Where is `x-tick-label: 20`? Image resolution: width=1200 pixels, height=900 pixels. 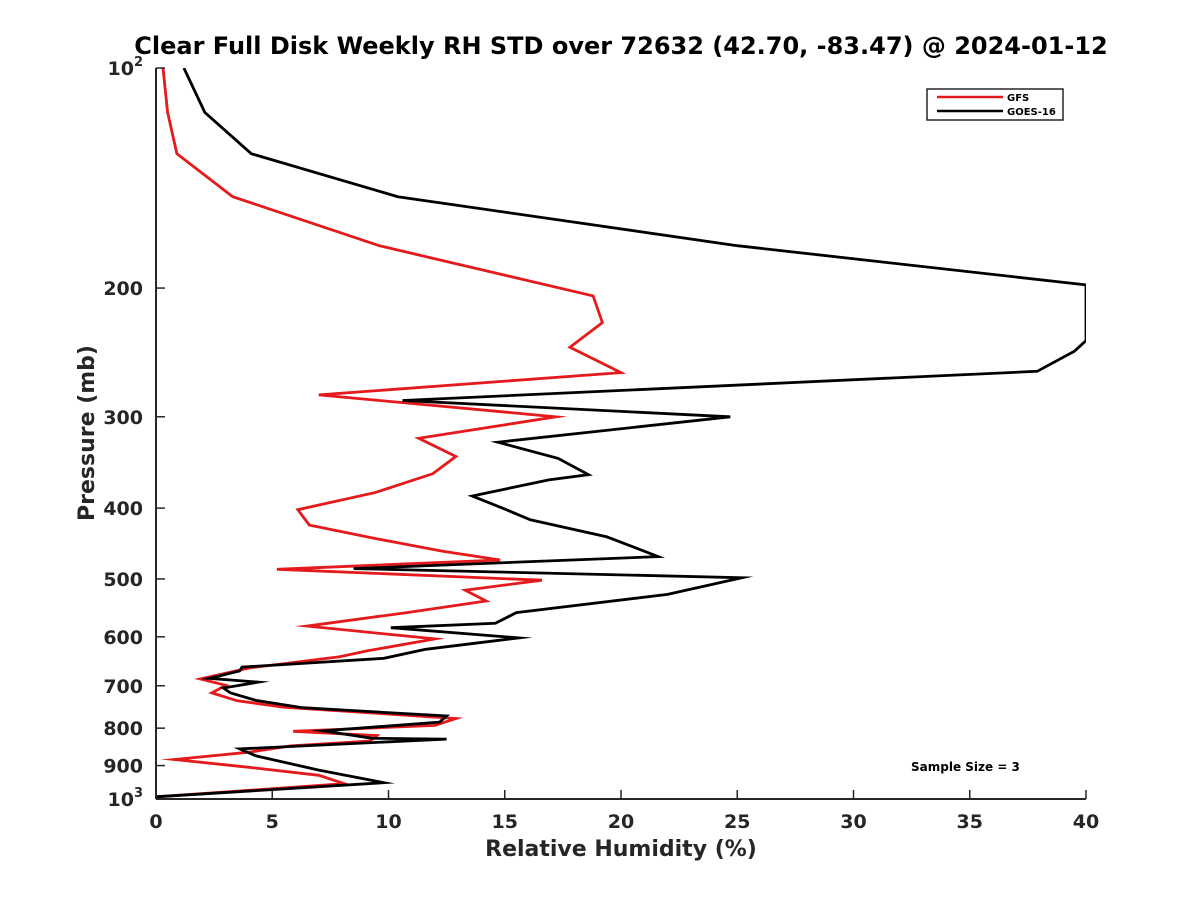
x-tick-label: 20 is located at coordinates (621, 822).